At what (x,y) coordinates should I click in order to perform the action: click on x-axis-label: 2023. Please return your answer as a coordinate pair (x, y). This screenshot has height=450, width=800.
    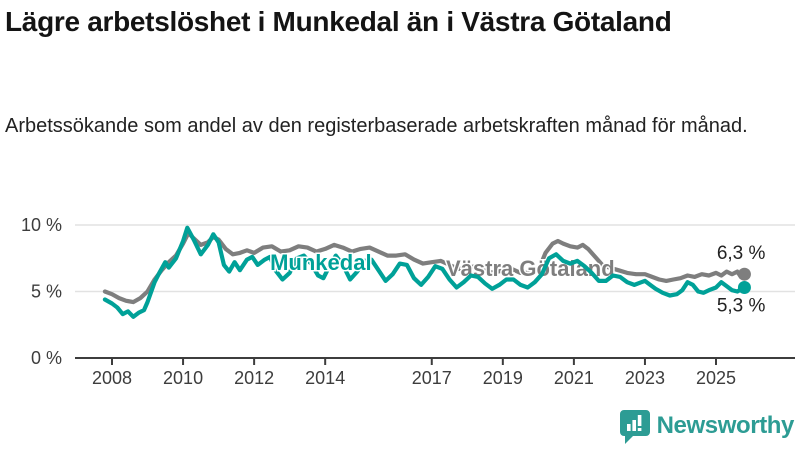
    Looking at the image, I should click on (645, 378).